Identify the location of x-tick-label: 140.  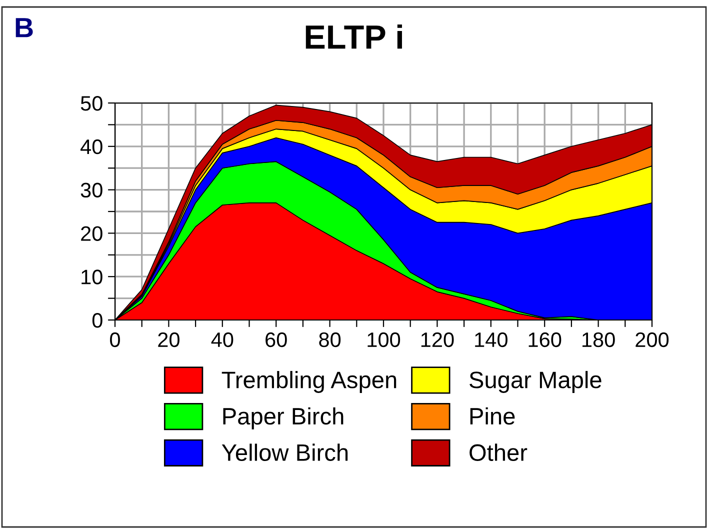
(491, 340).